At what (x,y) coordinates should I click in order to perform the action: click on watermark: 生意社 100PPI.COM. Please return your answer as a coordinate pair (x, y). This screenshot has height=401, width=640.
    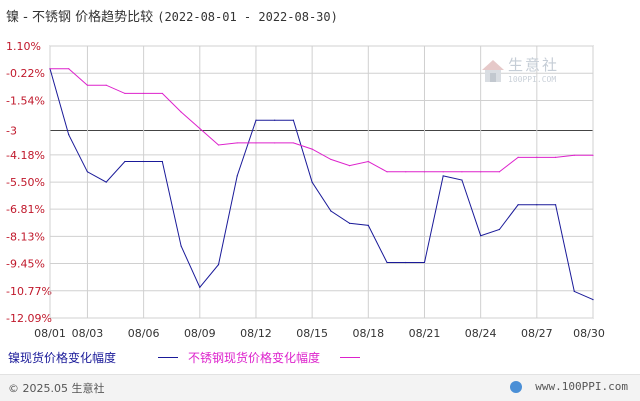
    Looking at the image, I should click on (528, 72).